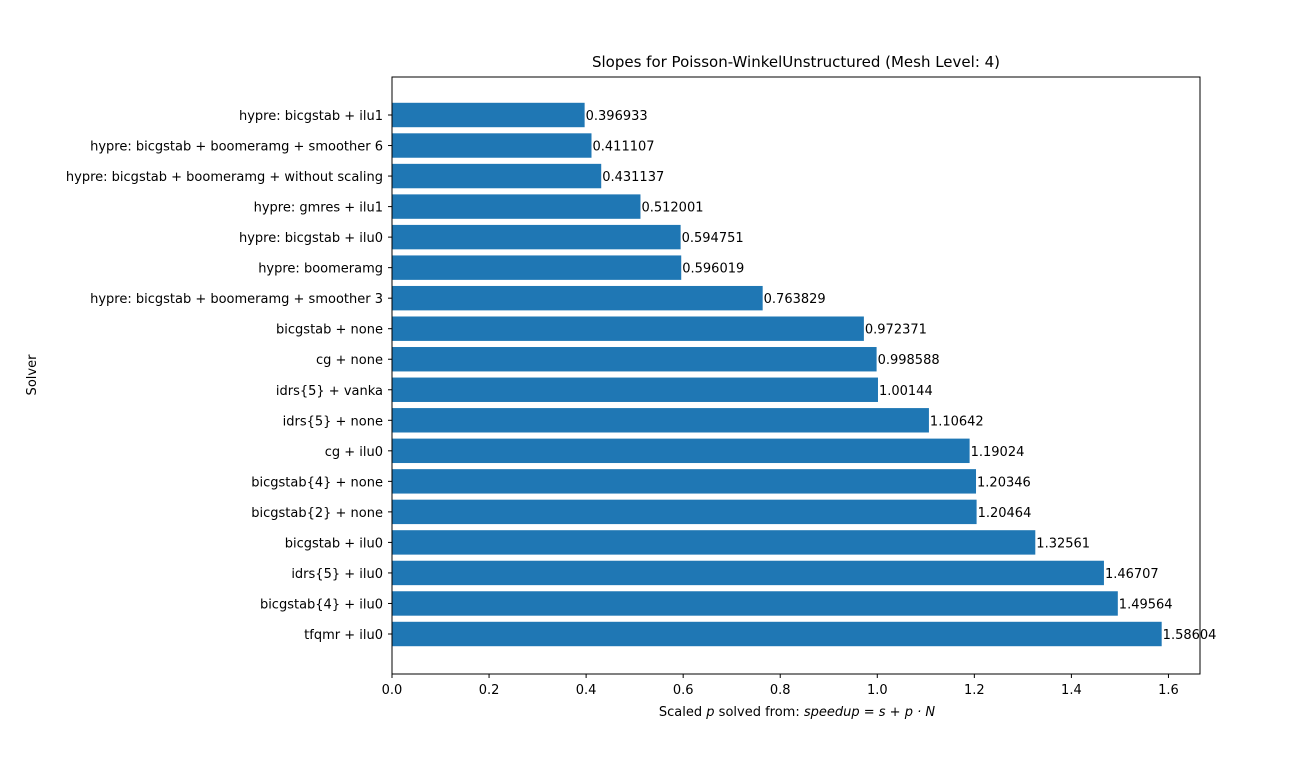 Image resolution: width=1297 pixels, height=761 pixels. I want to click on y-tick-label: cg + none, so click(349, 360).